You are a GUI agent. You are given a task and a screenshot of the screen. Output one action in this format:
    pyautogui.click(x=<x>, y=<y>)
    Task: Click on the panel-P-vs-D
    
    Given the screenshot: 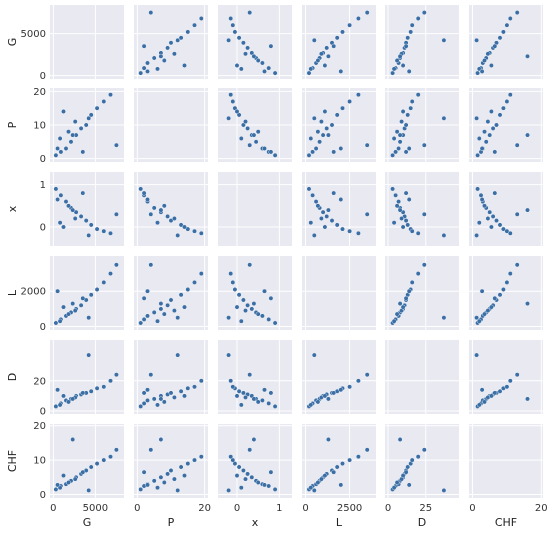 What is the action you would take?
    pyautogui.click(x=422, y=125)
    